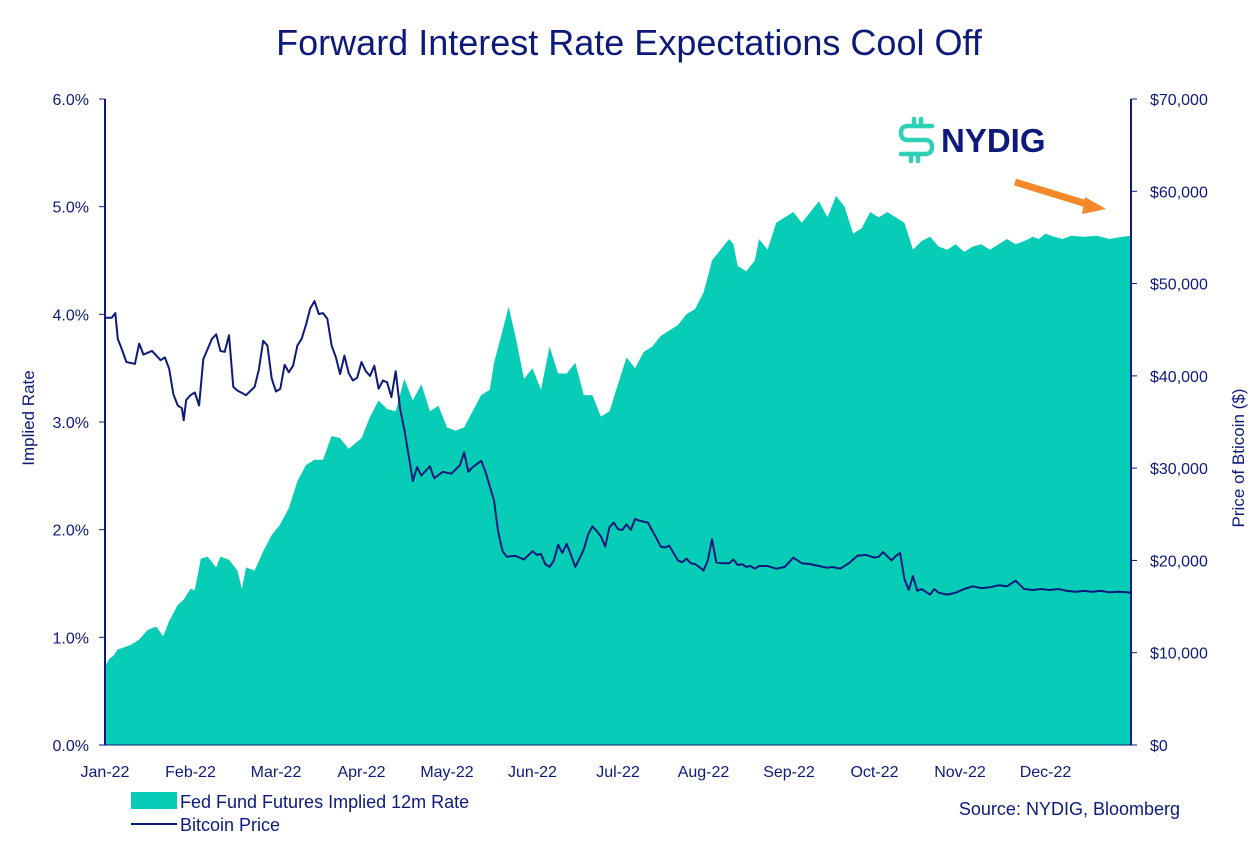 Image resolution: width=1259 pixels, height=847 pixels. What do you see at coordinates (1179, 561) in the screenshot?
I see `right-tick-label: $20,000` at bounding box center [1179, 561].